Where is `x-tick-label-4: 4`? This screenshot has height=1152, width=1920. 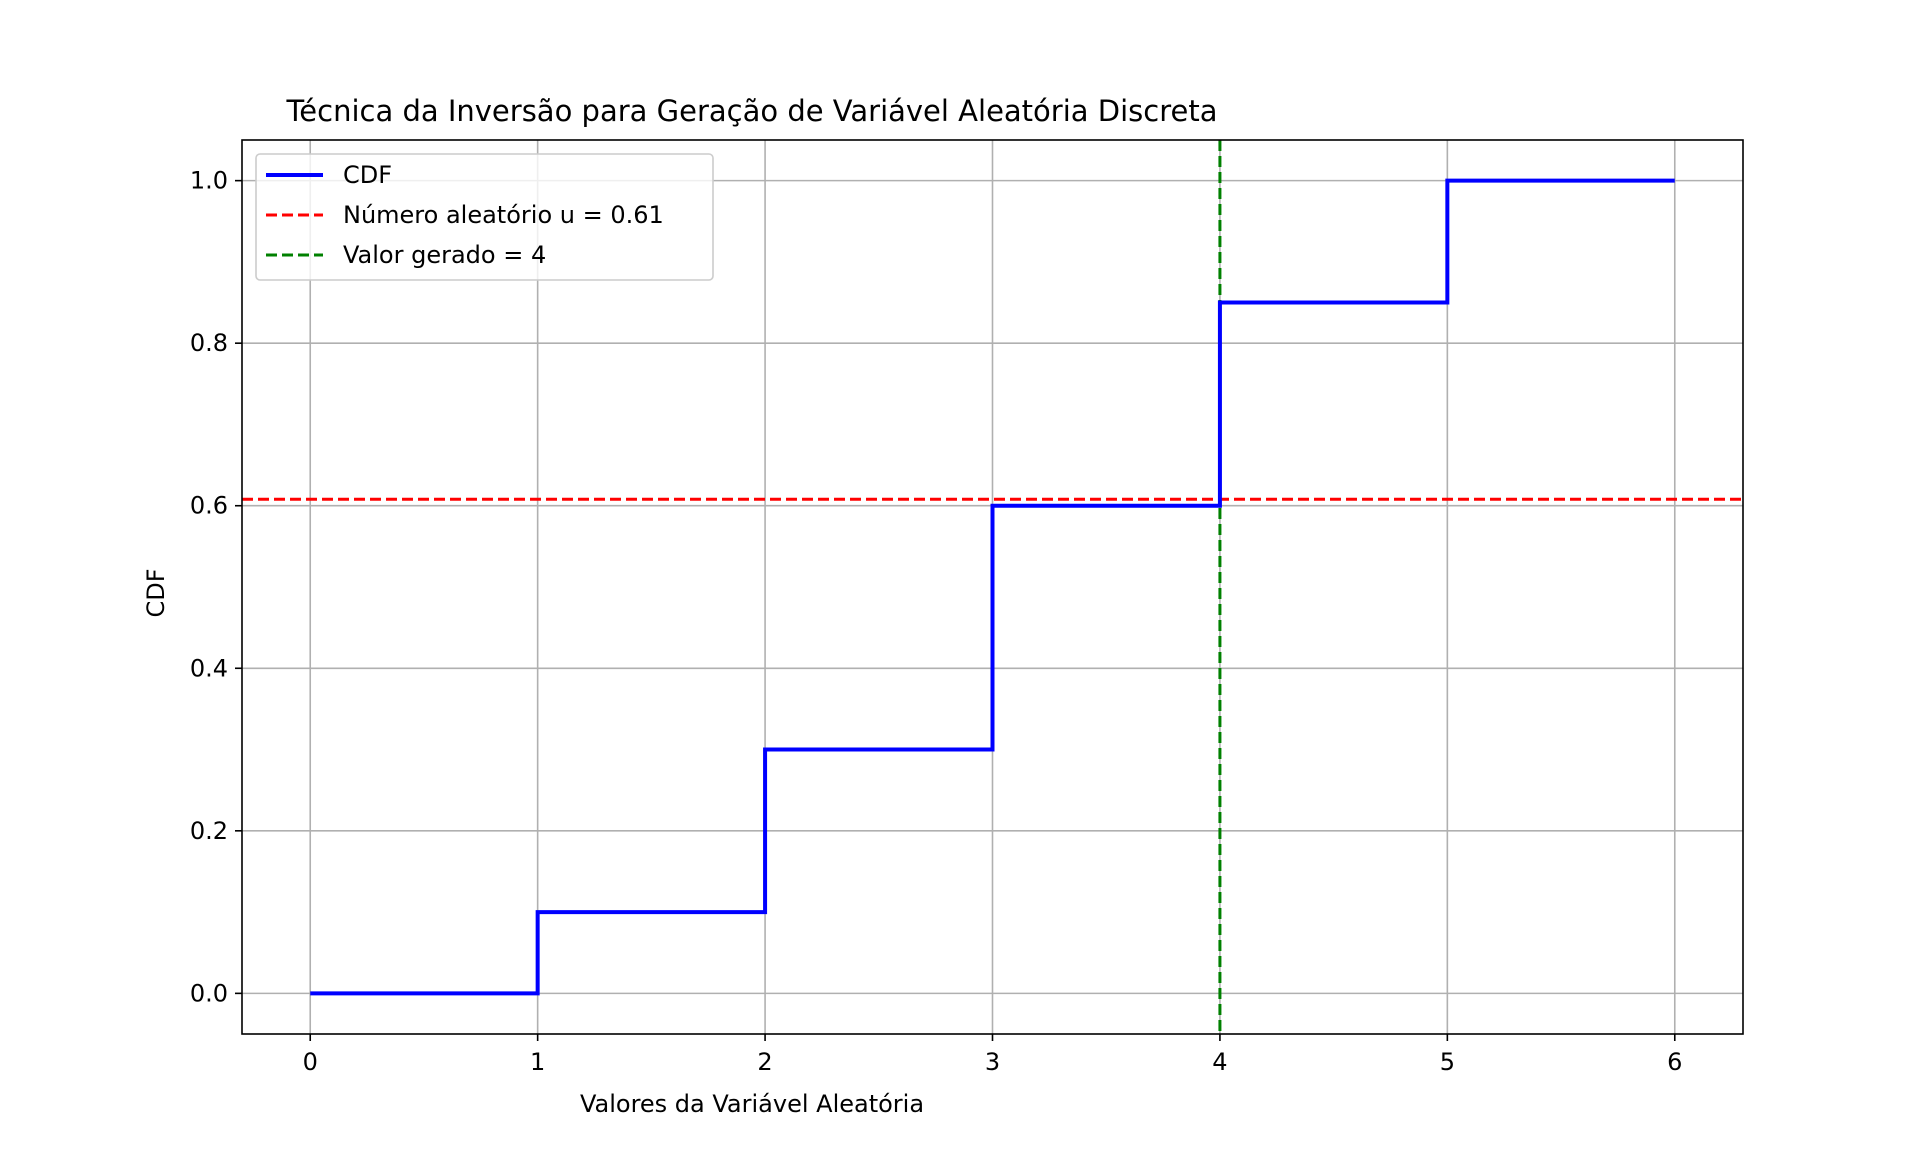 x-tick-label-4: 4 is located at coordinates (1219, 1062).